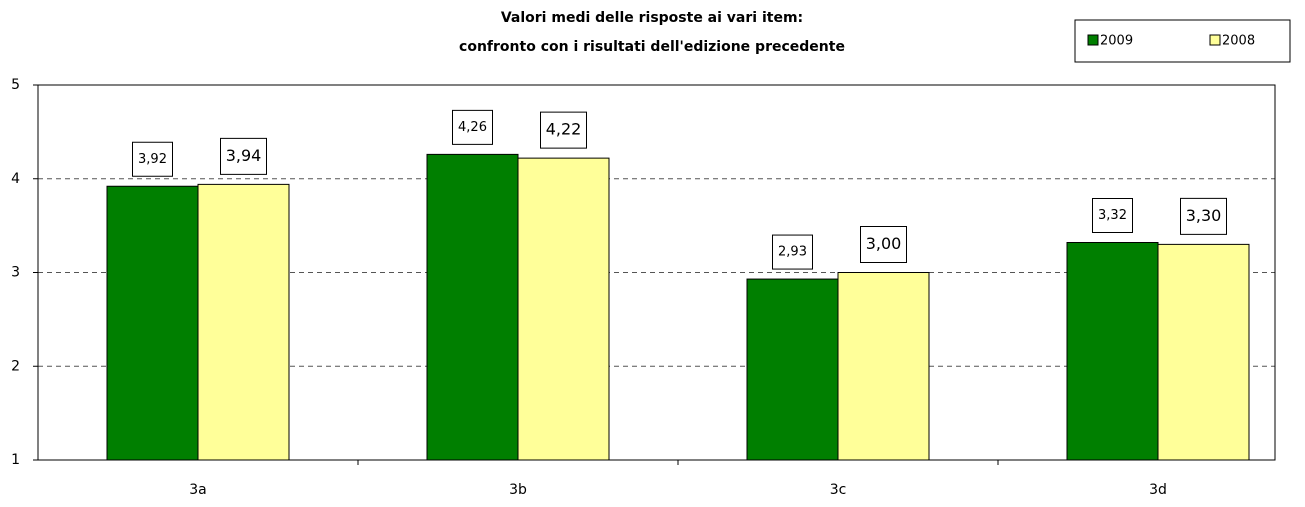 The height and width of the screenshot is (507, 1305). I want to click on value-label: 2,93, so click(792, 252).